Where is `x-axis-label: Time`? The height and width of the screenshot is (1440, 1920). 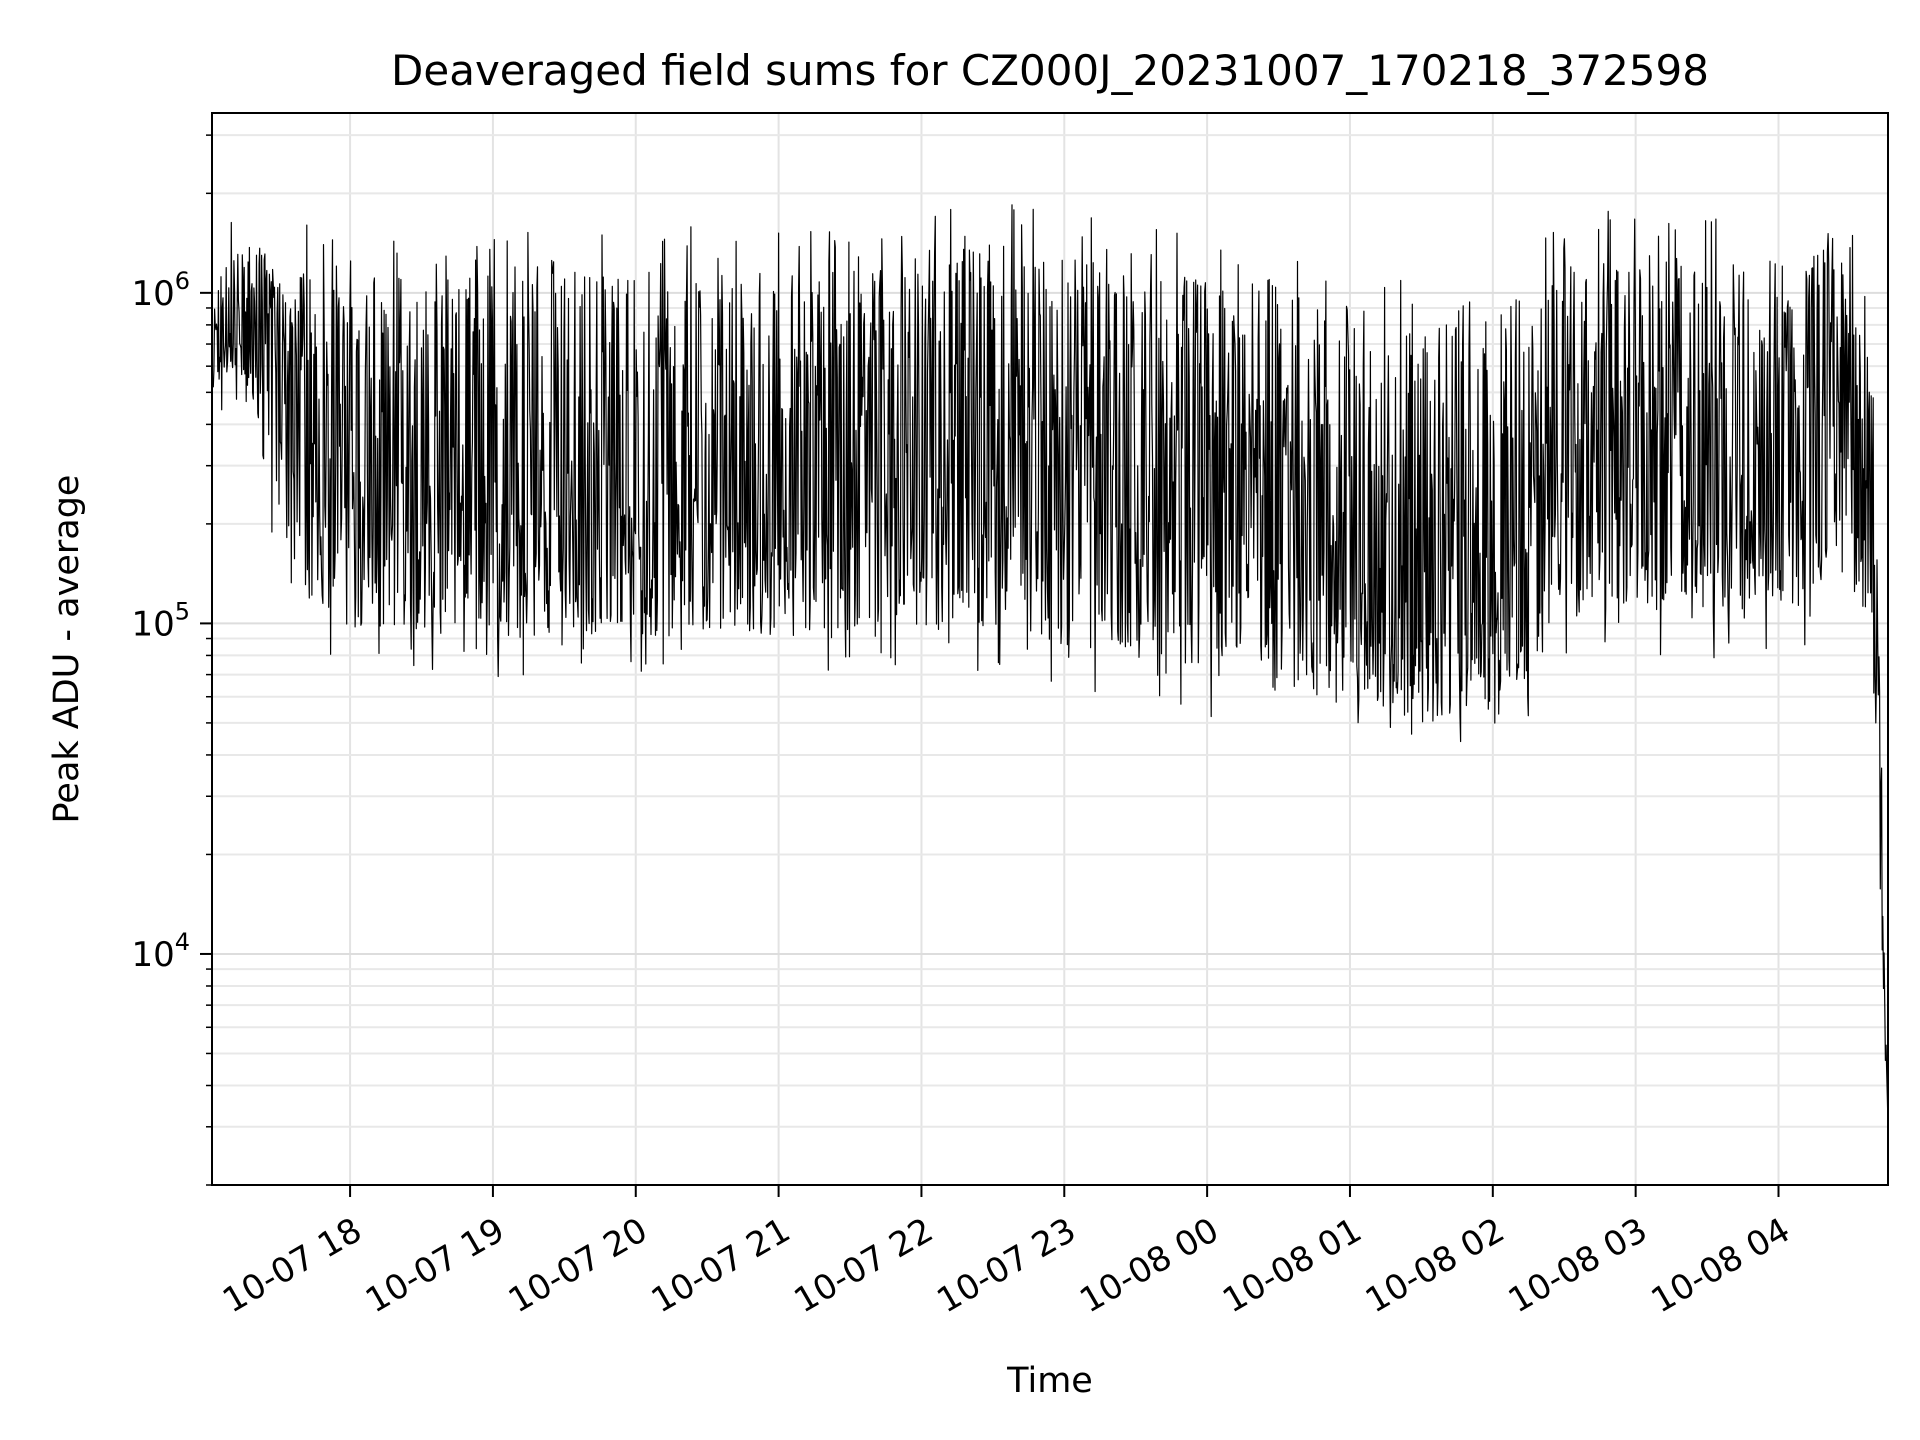 x-axis-label: Time is located at coordinates (1049, 1381).